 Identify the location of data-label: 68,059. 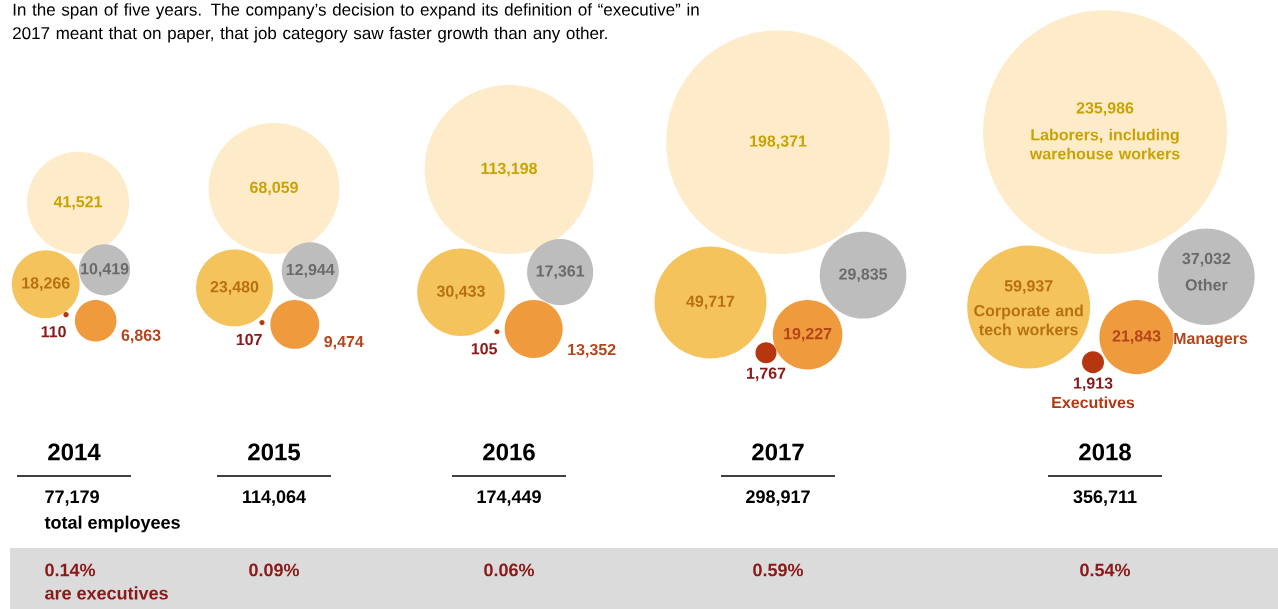
(274, 188).